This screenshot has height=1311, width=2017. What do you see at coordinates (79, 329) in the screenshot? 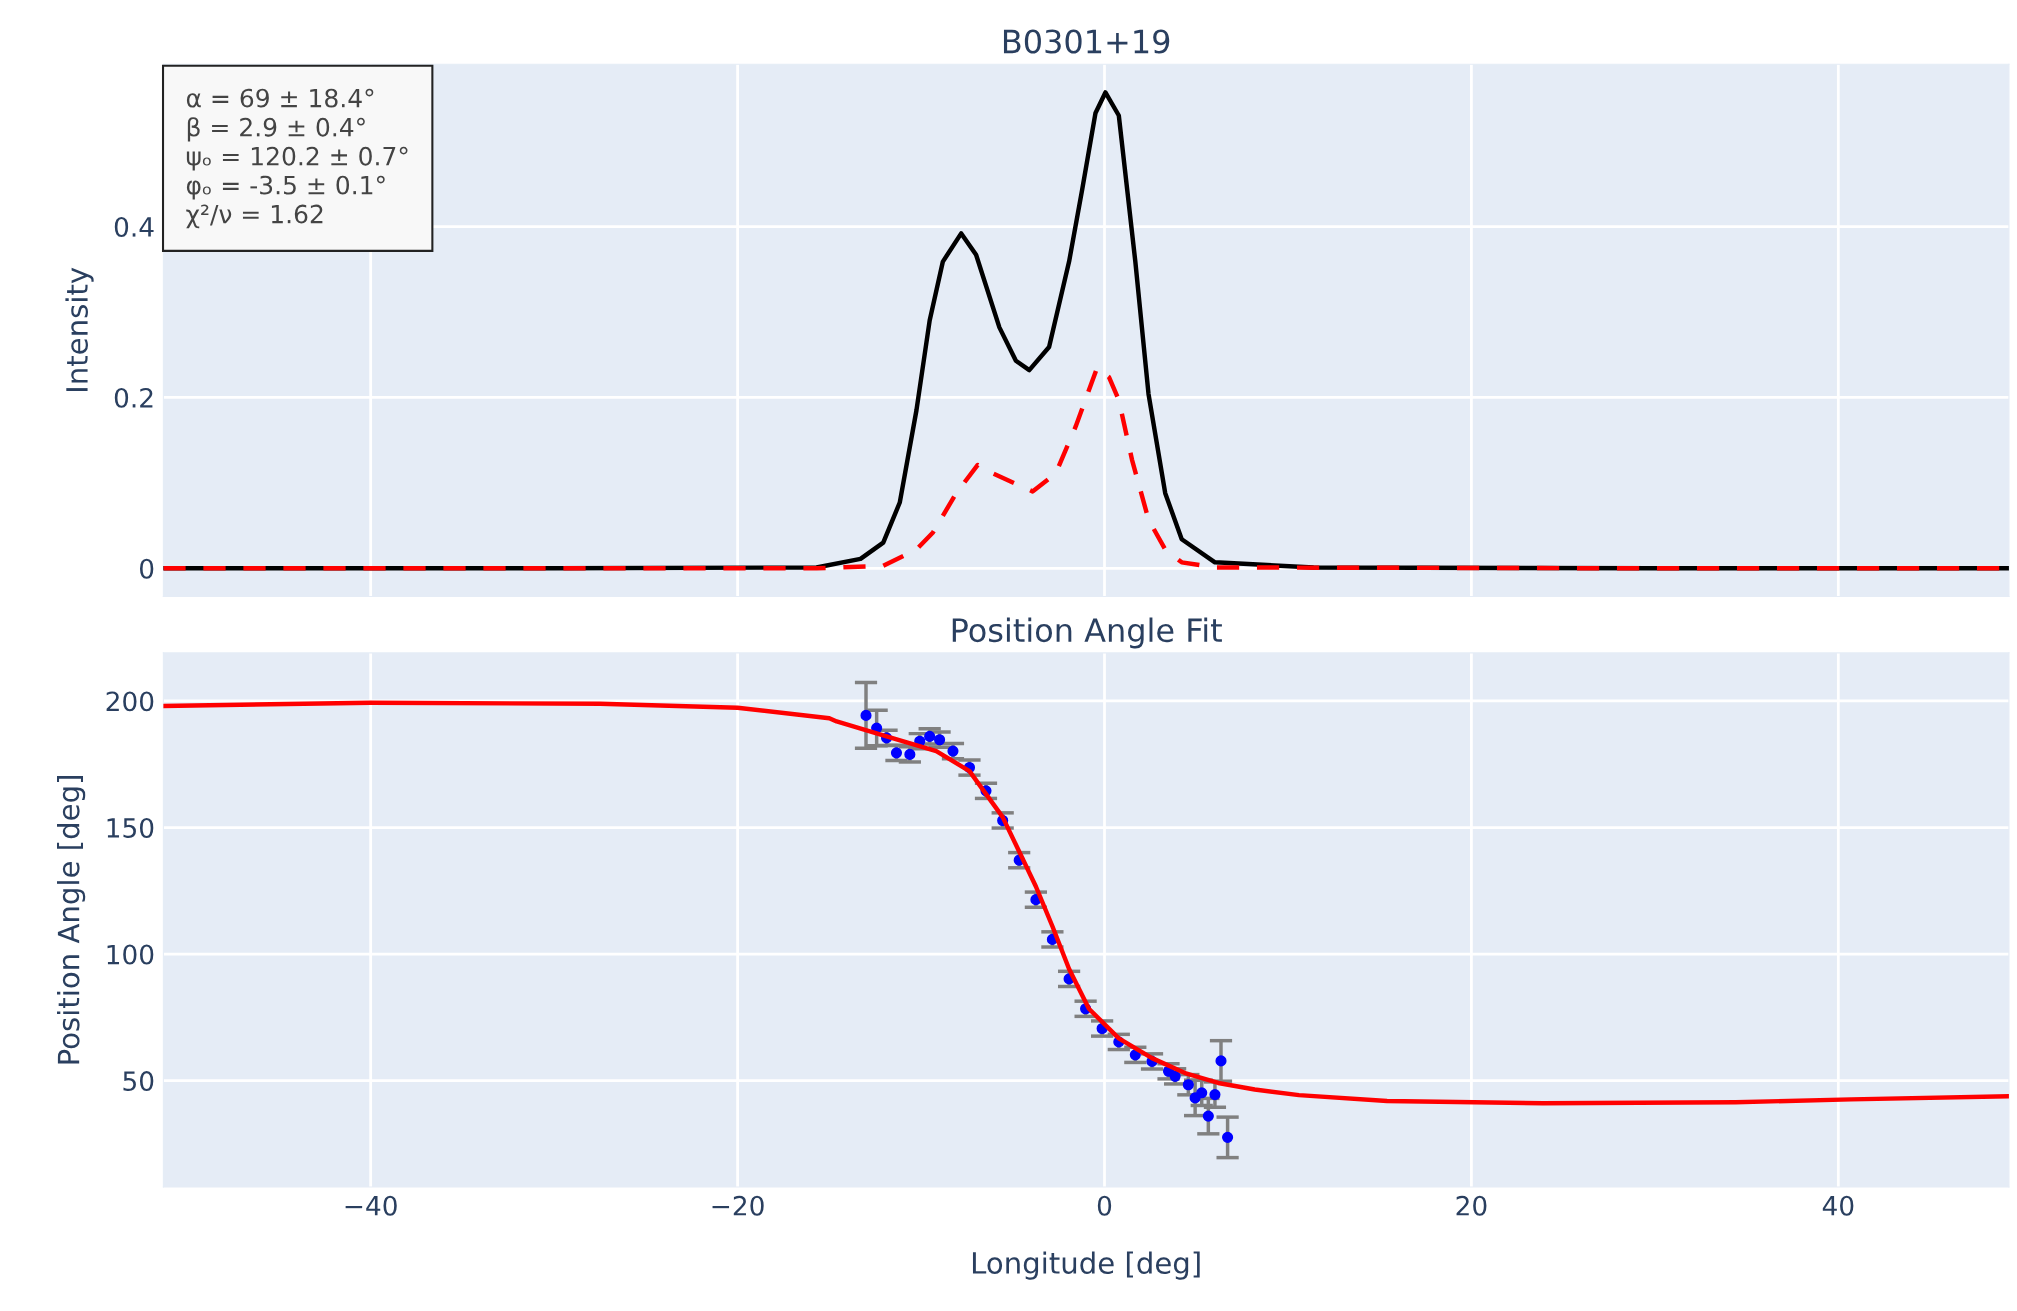
I see `y-axis-title: Intensity` at bounding box center [79, 329].